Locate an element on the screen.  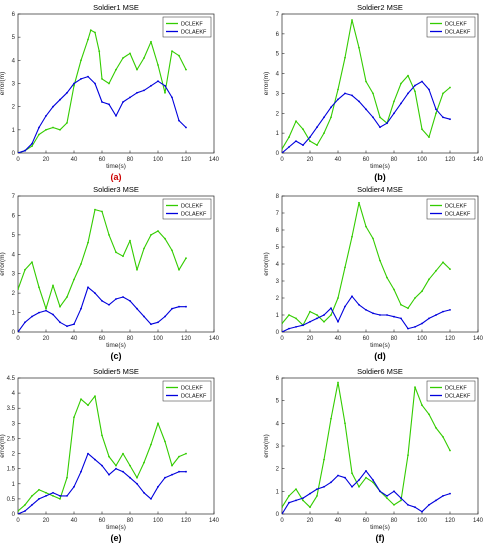
y-tick-label: 4 is located at coordinates (14, 394).